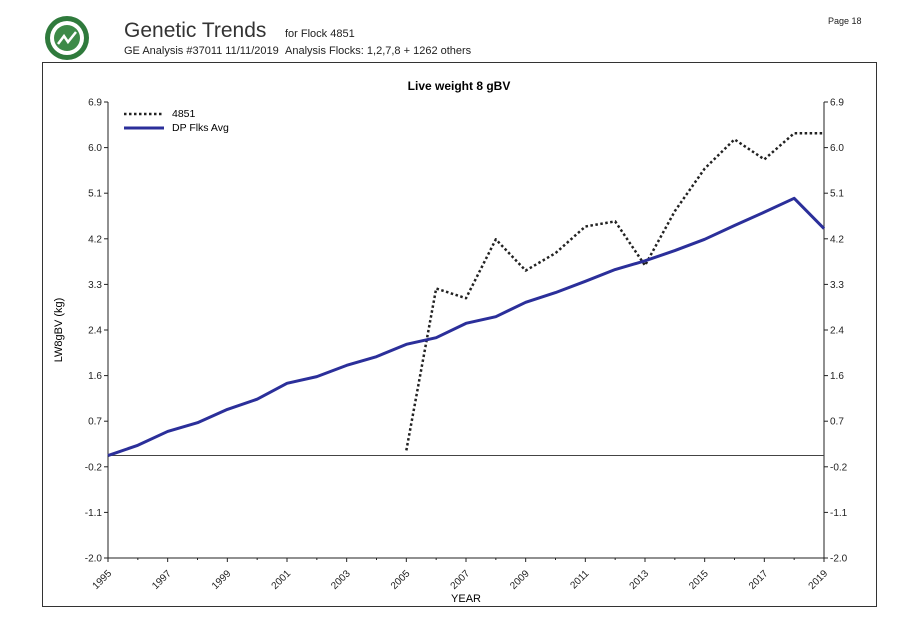 This screenshot has height=636, width=900. I want to click on y-tick-label-right: 5.1, so click(837, 194).